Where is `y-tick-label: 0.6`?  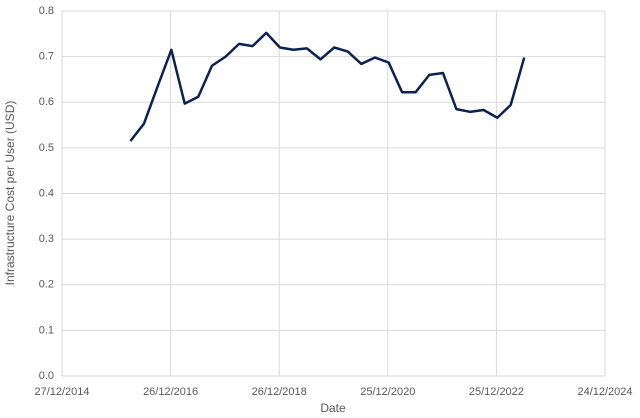
y-tick-label: 0.6 is located at coordinates (46, 102).